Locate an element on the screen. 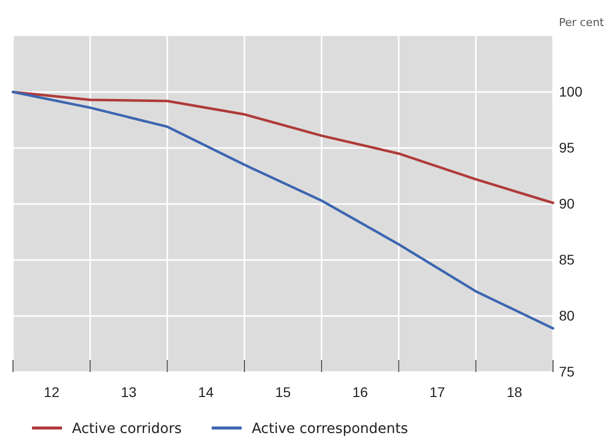  legend-label: Active correspondents is located at coordinates (330, 429).